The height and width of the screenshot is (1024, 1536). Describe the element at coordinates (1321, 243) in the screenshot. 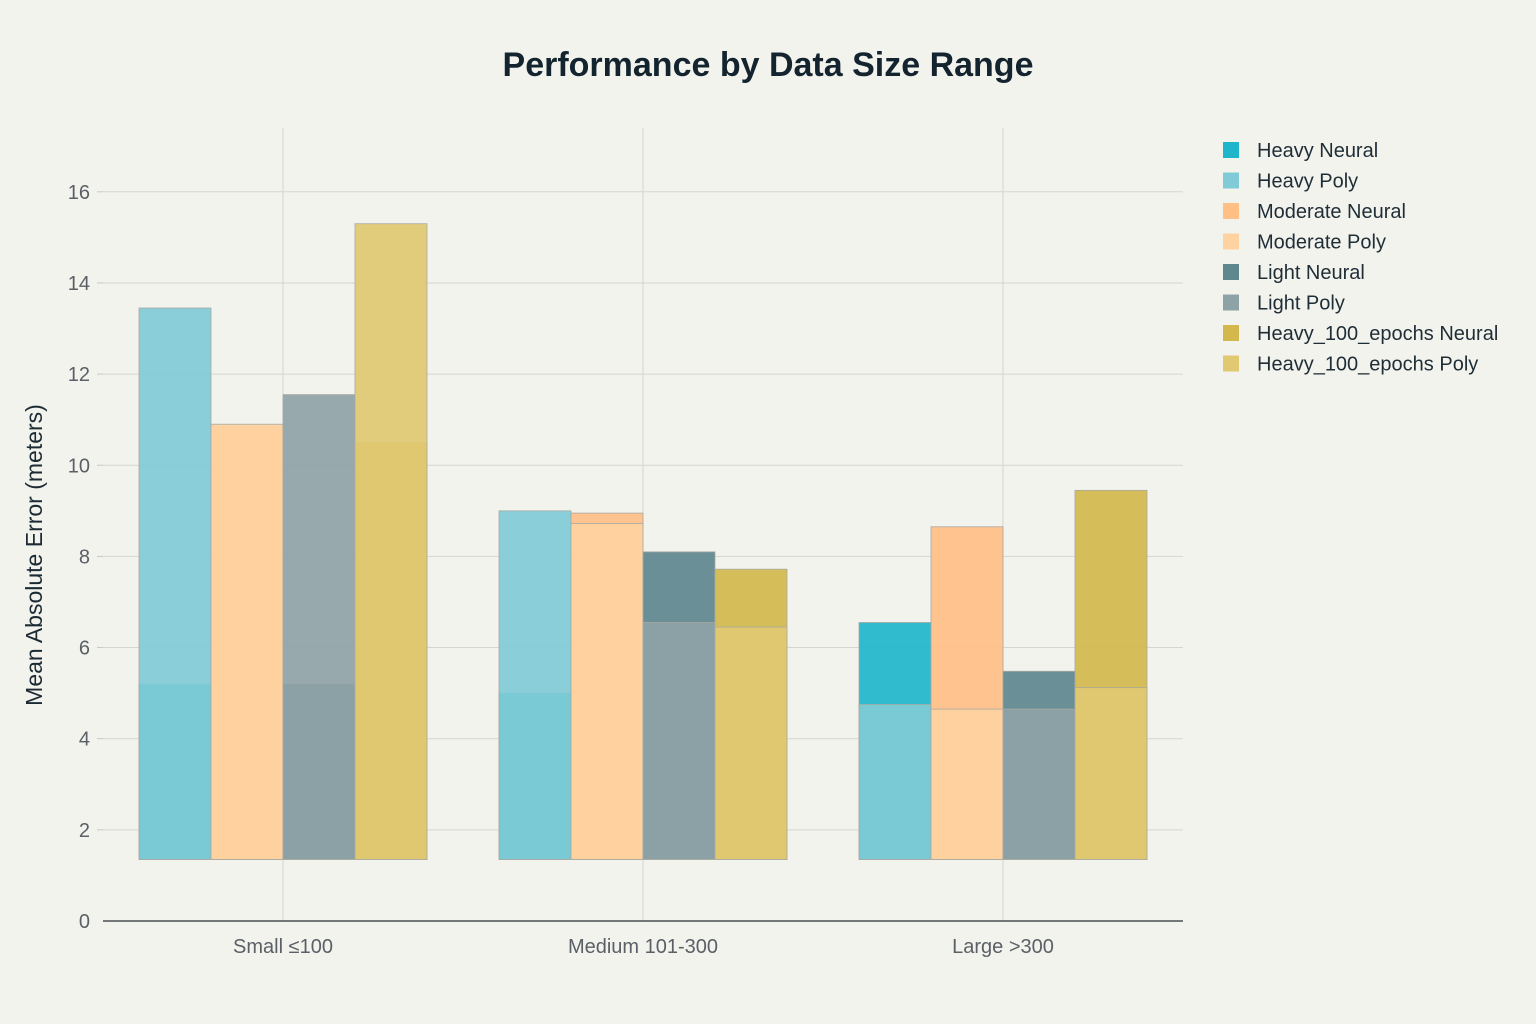

I see `legend-label: Moderate Poly` at that location.